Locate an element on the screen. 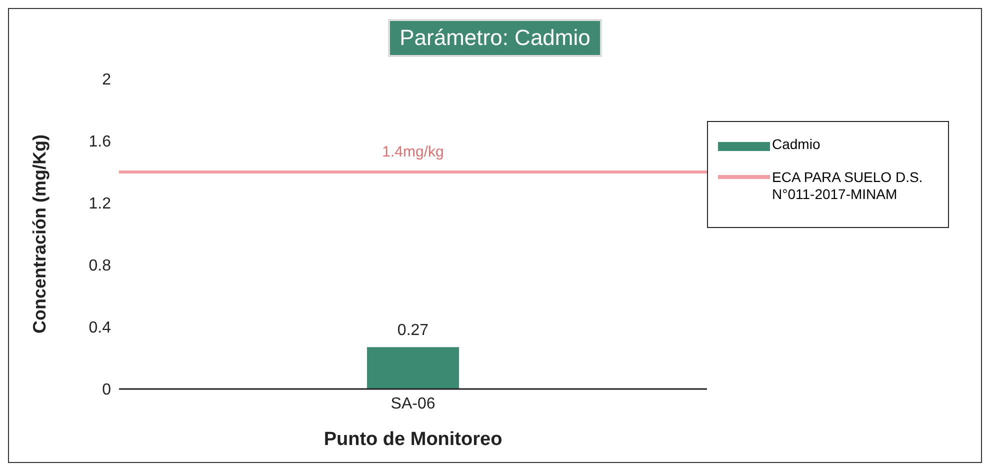  y-tick-label: 0.8 is located at coordinates (100, 266).